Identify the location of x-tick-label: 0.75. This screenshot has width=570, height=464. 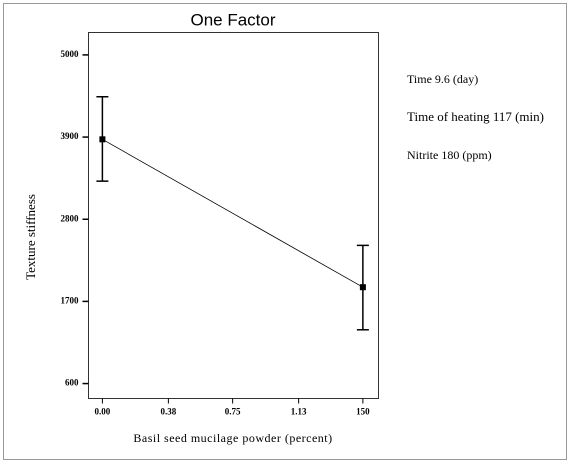
(233, 412).